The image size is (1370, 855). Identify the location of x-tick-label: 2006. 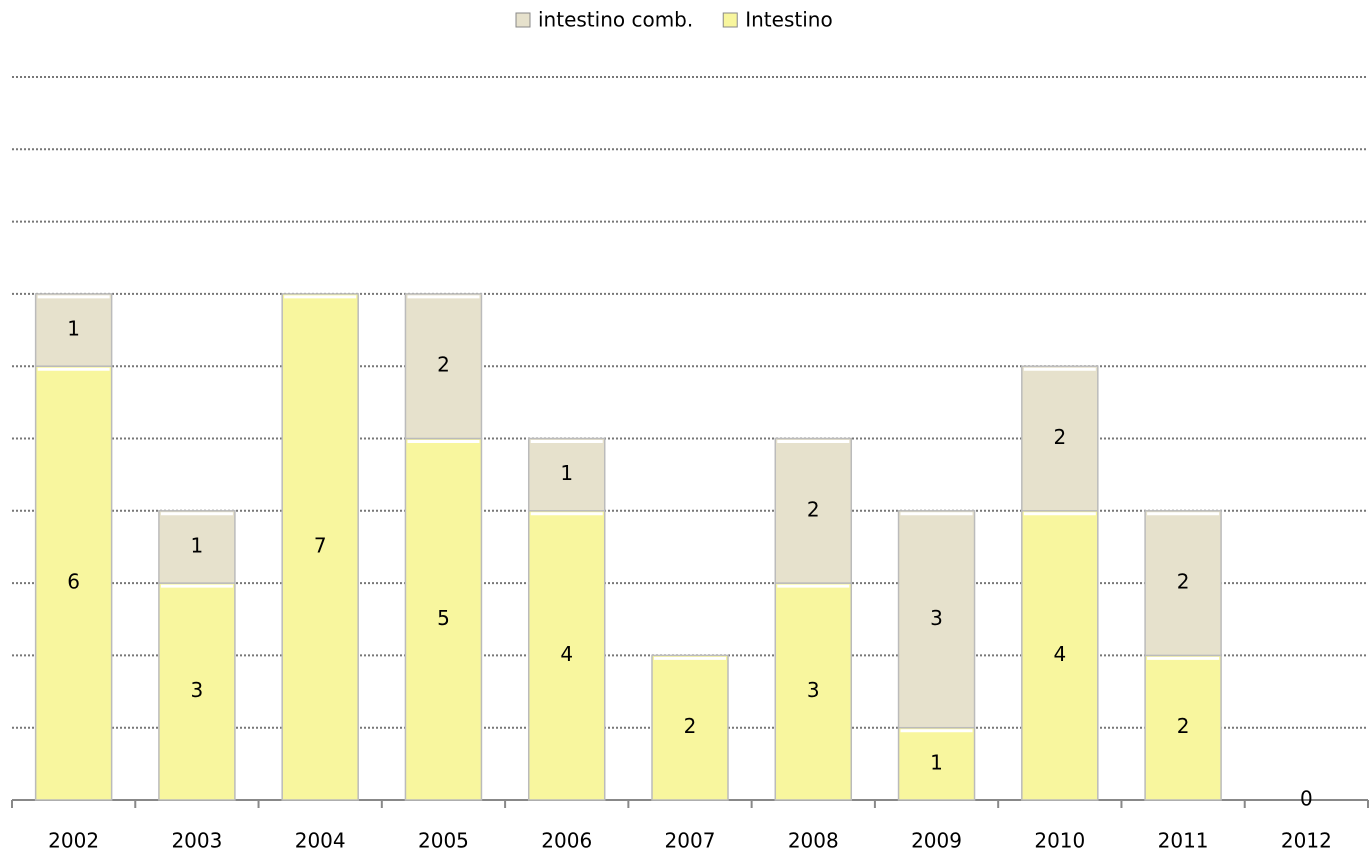
(566, 841).